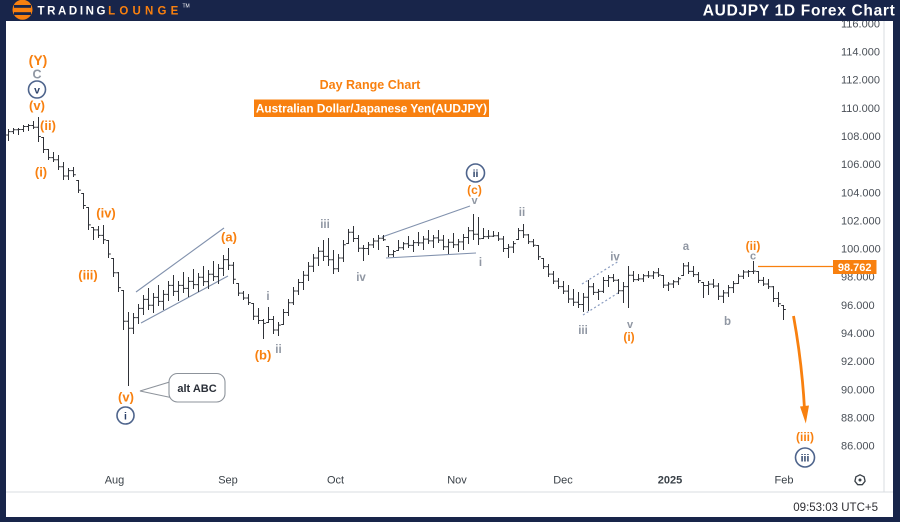 The width and height of the screenshot is (900, 522). Describe the element at coordinates (861, 221) in the screenshot. I see `svg-text: 102.000` at that location.